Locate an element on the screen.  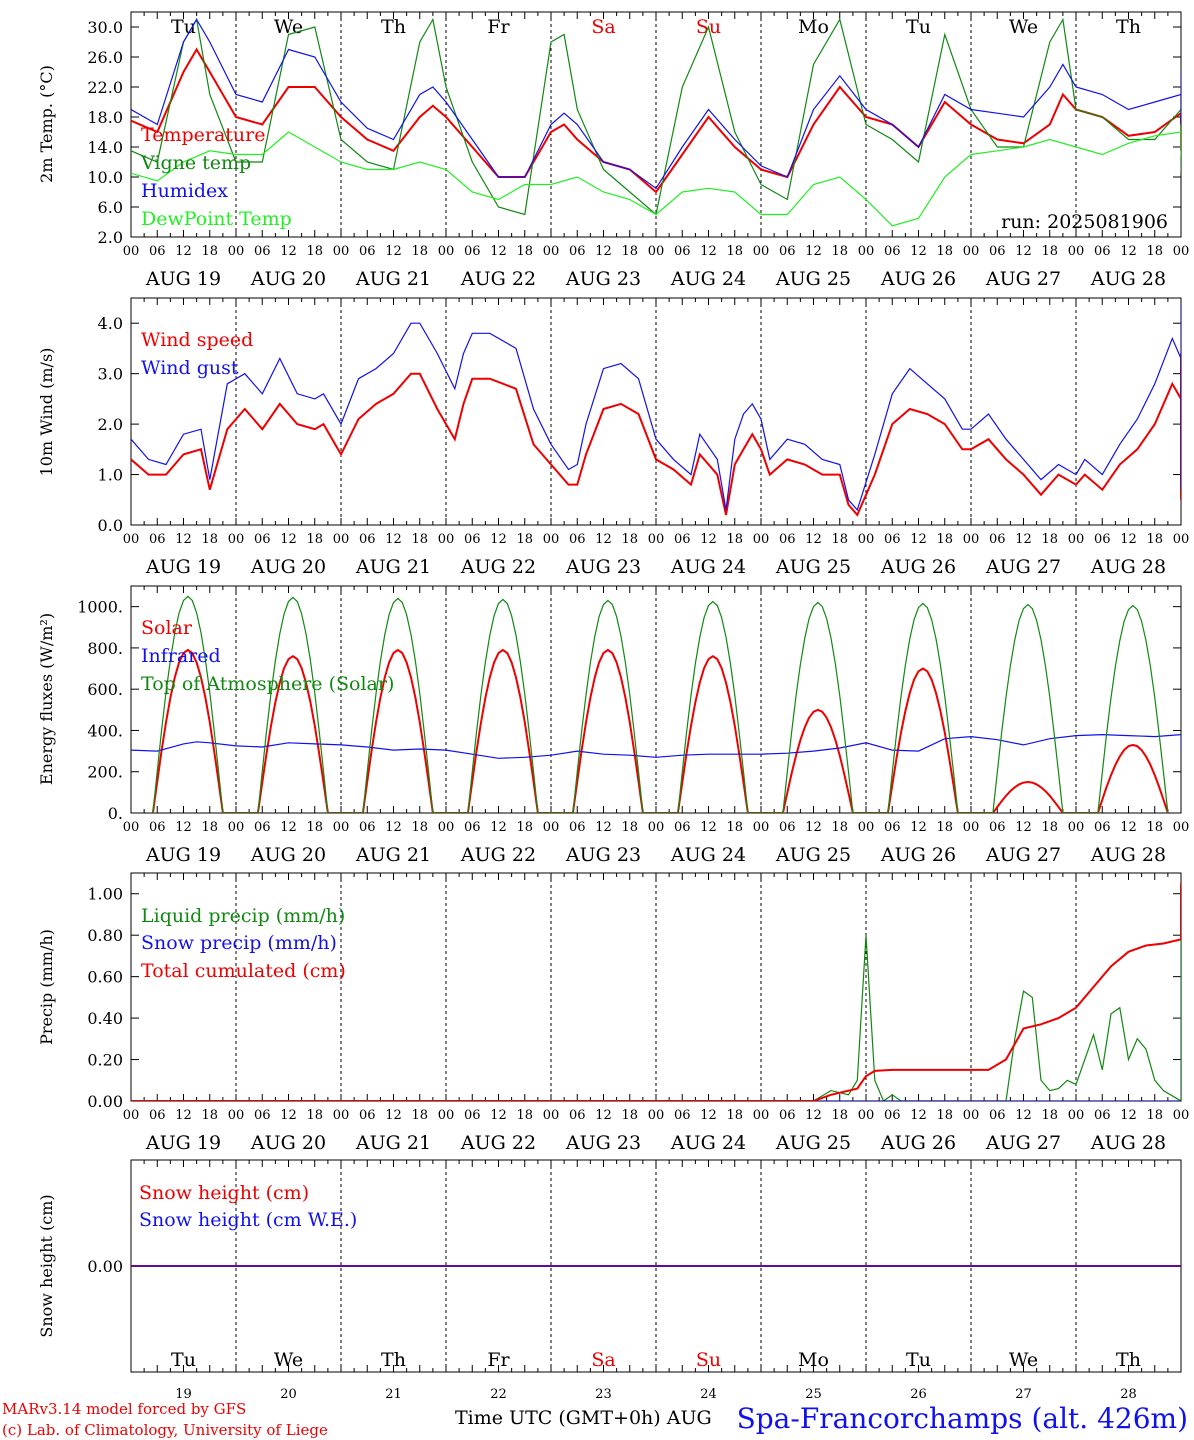
y-tick-label: 10.0 is located at coordinates (105, 177).